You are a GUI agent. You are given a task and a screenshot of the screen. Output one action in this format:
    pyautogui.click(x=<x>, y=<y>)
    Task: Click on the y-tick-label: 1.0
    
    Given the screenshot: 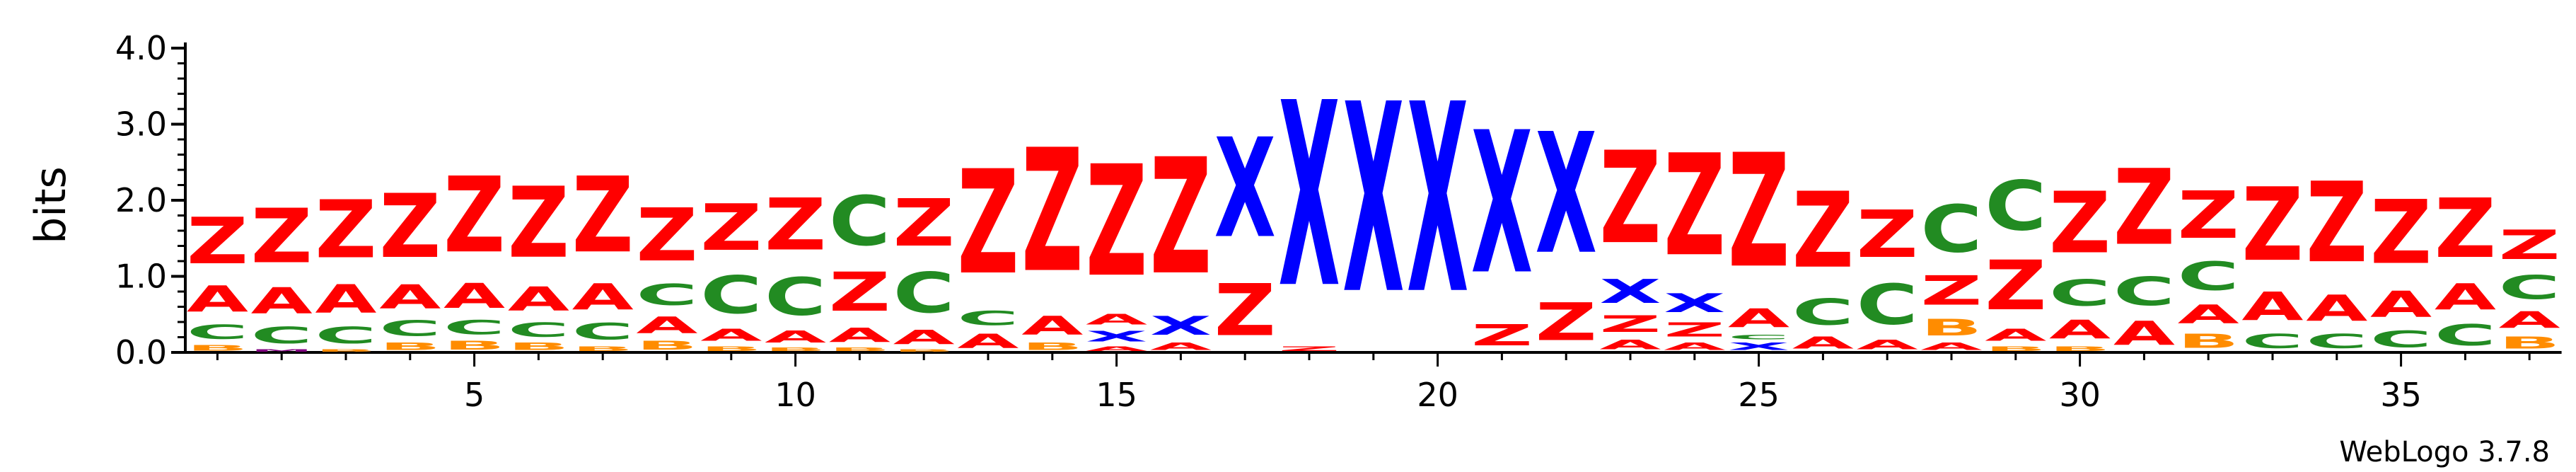 What is the action you would take?
    pyautogui.click(x=141, y=277)
    